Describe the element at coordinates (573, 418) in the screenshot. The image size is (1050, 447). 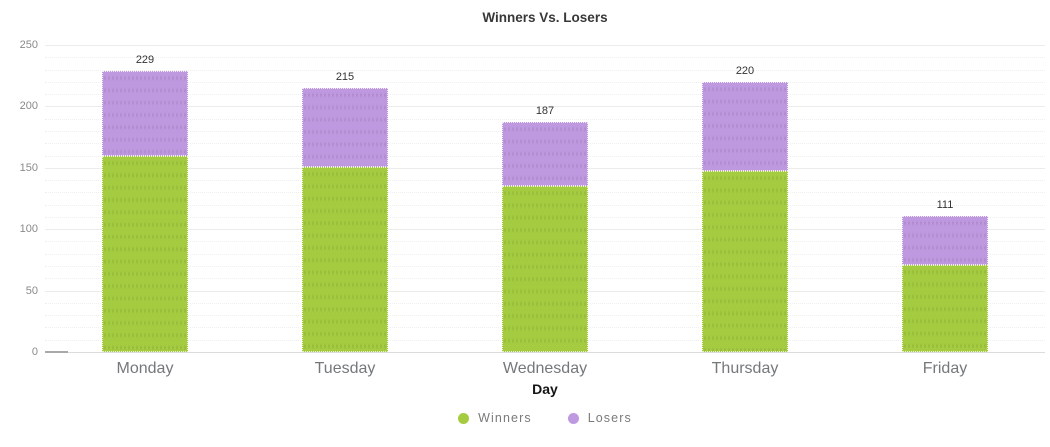
I see `legend-marker-losers` at that location.